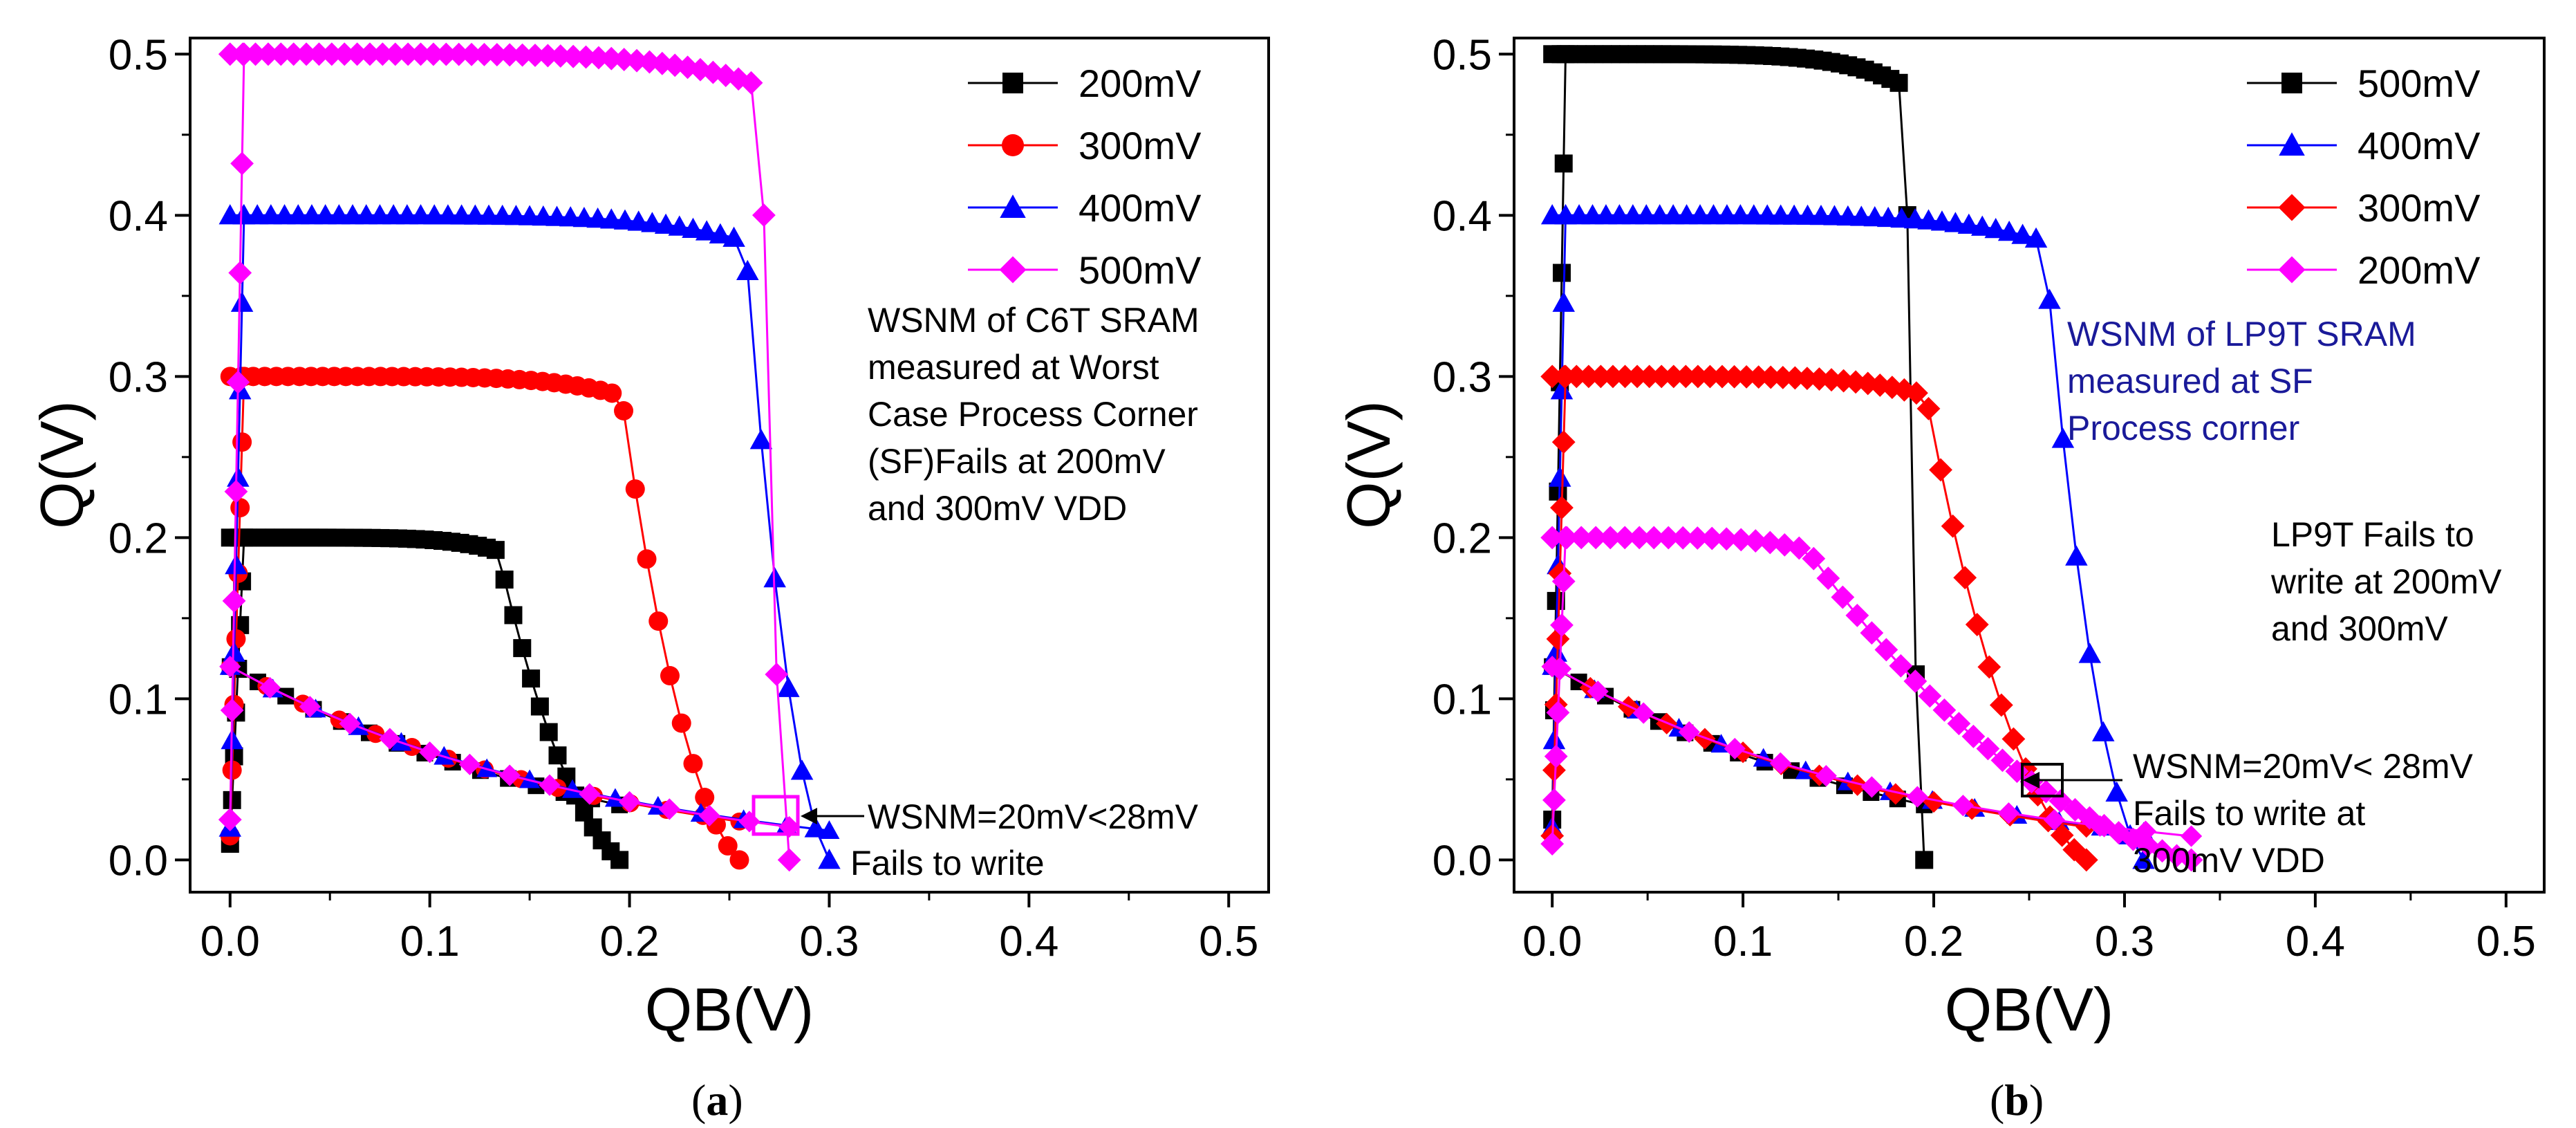  Describe the element at coordinates (138, 861) in the screenshot. I see `y-tick-label-a-0: 0.0` at that location.